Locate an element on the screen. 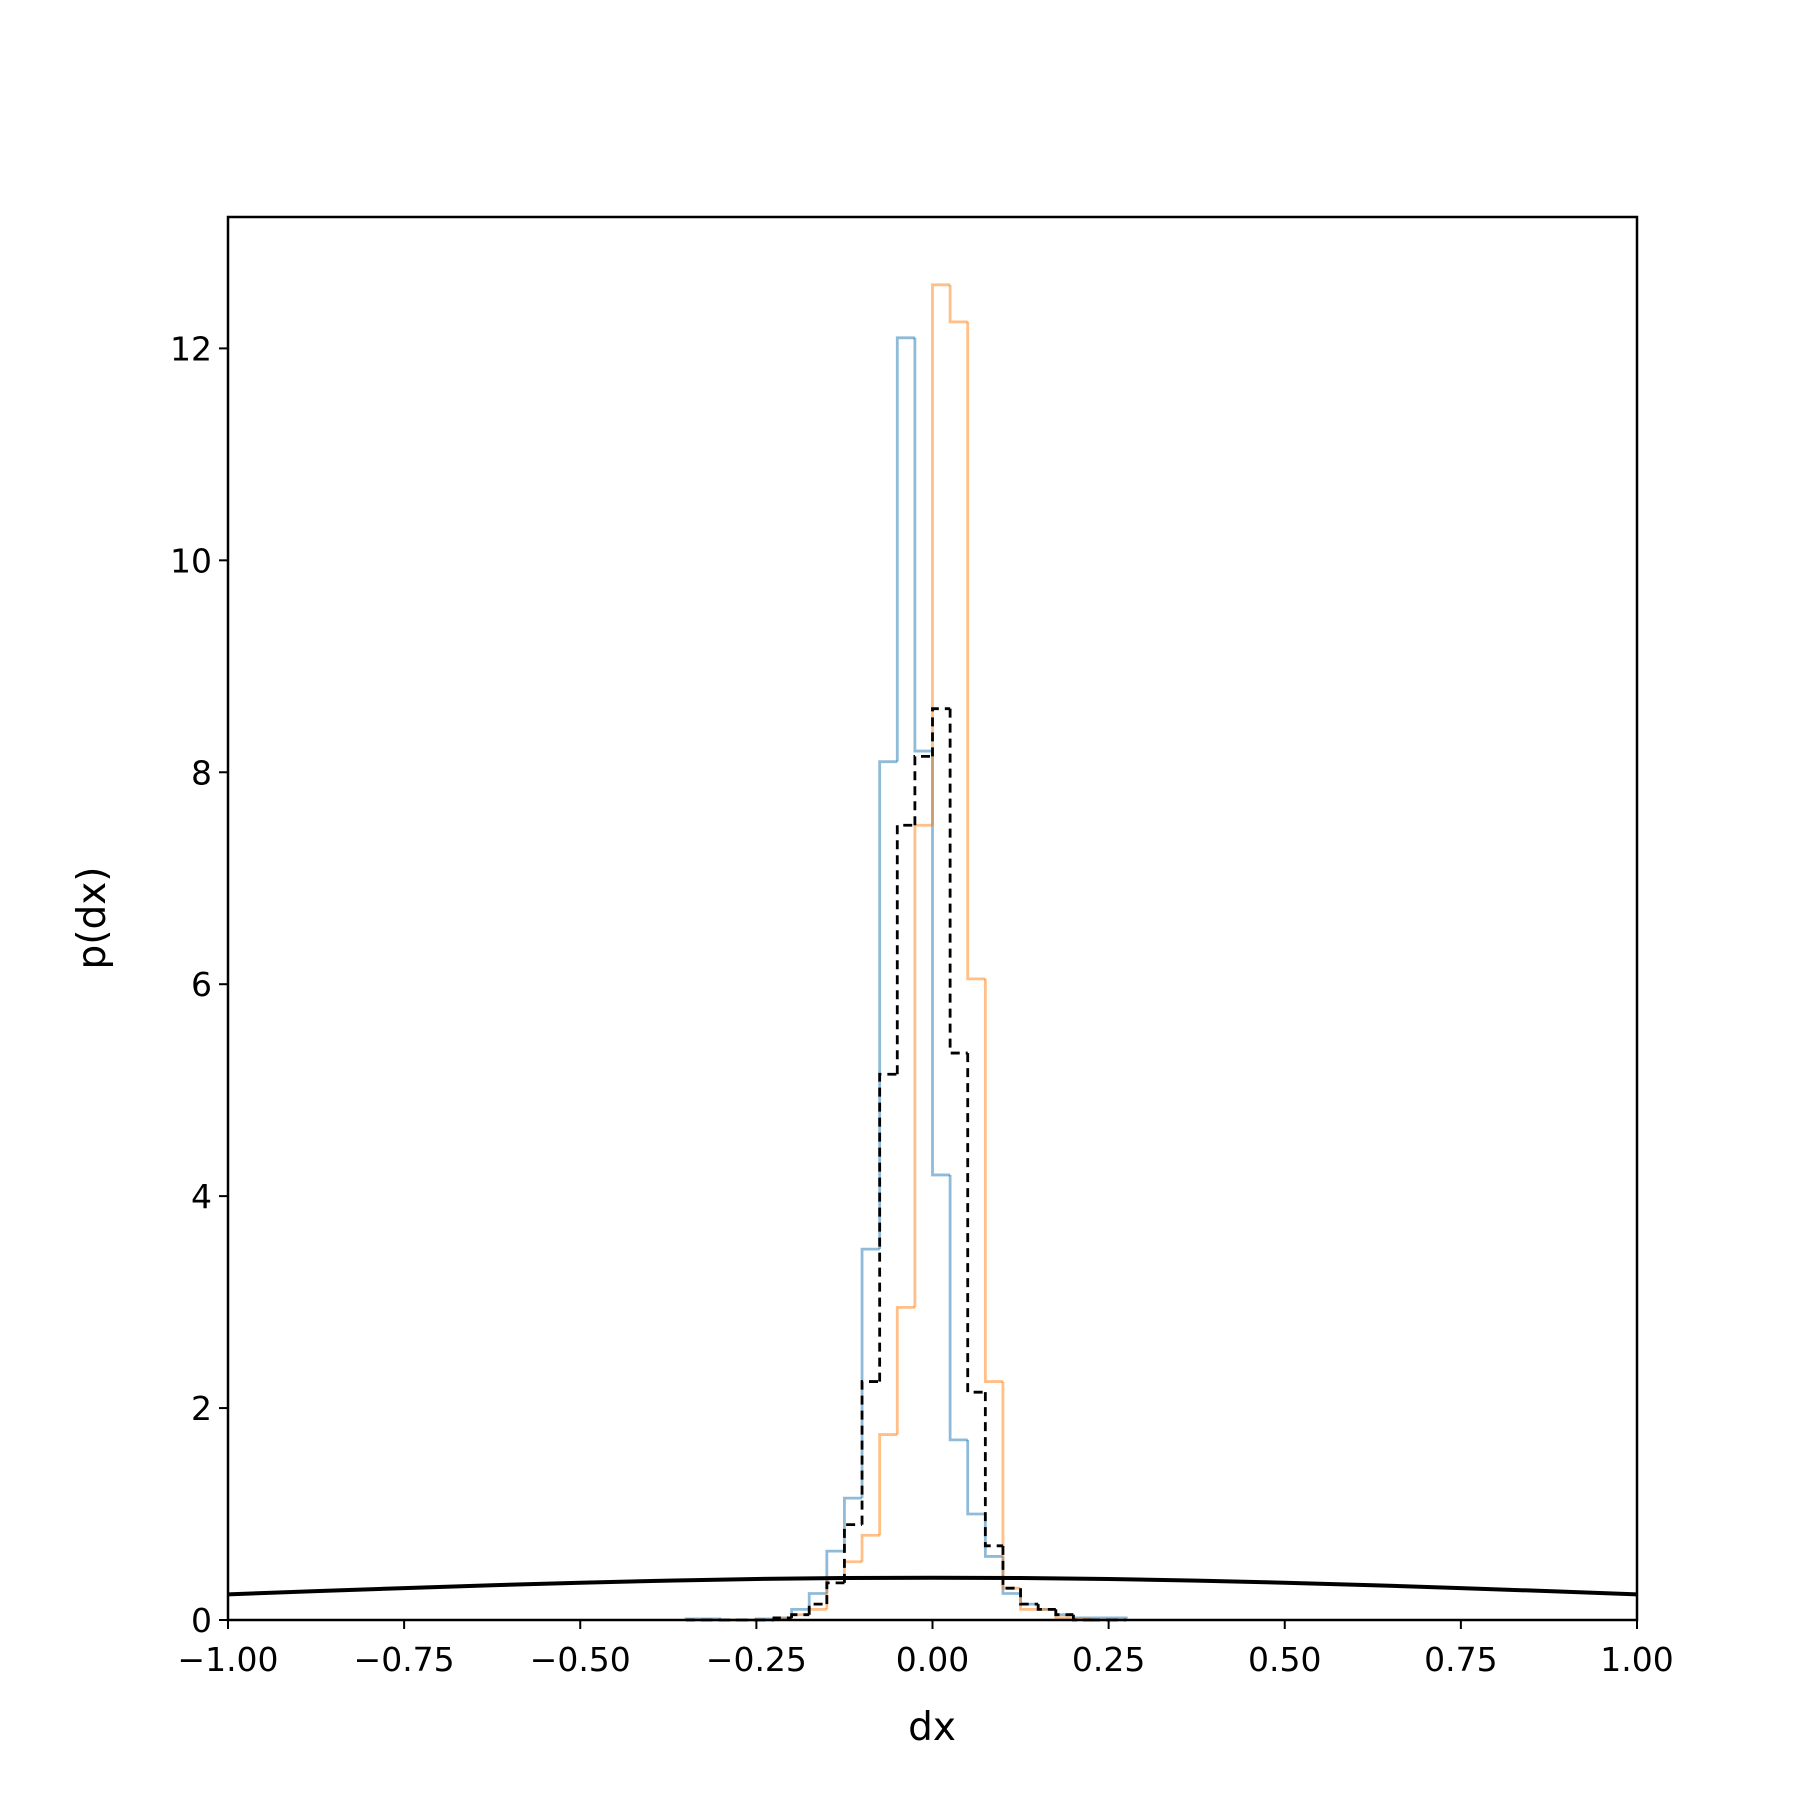 The height and width of the screenshot is (1800, 1800). y-tick-label: 2 is located at coordinates (201, 1408).